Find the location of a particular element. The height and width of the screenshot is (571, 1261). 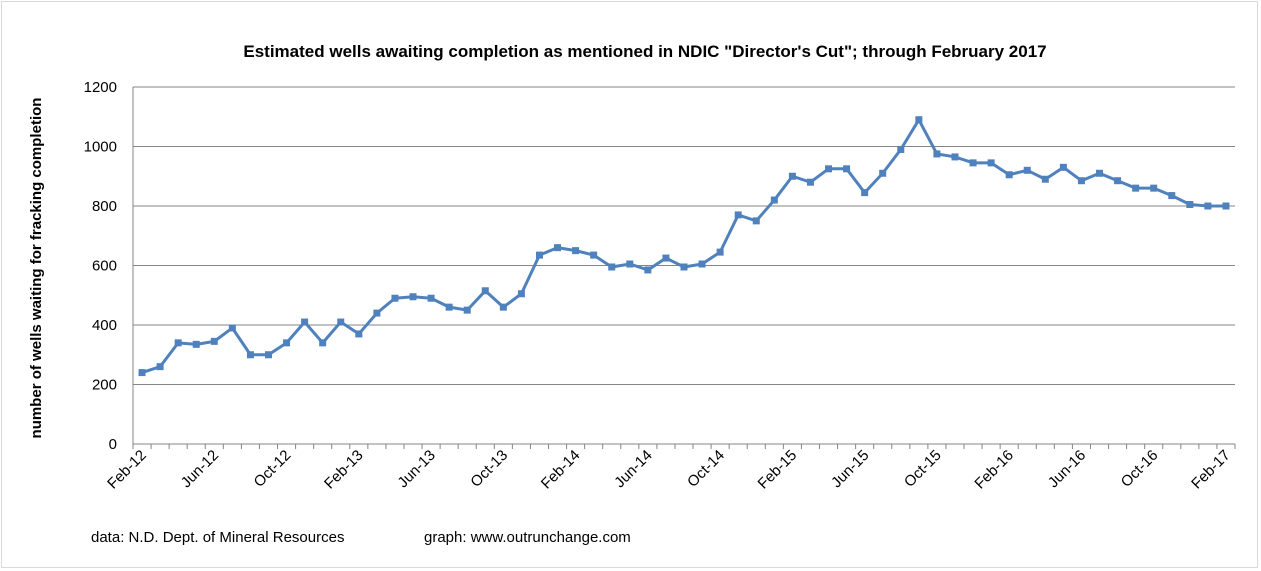

y-tick-label-1200: 1200 is located at coordinates (100, 87).